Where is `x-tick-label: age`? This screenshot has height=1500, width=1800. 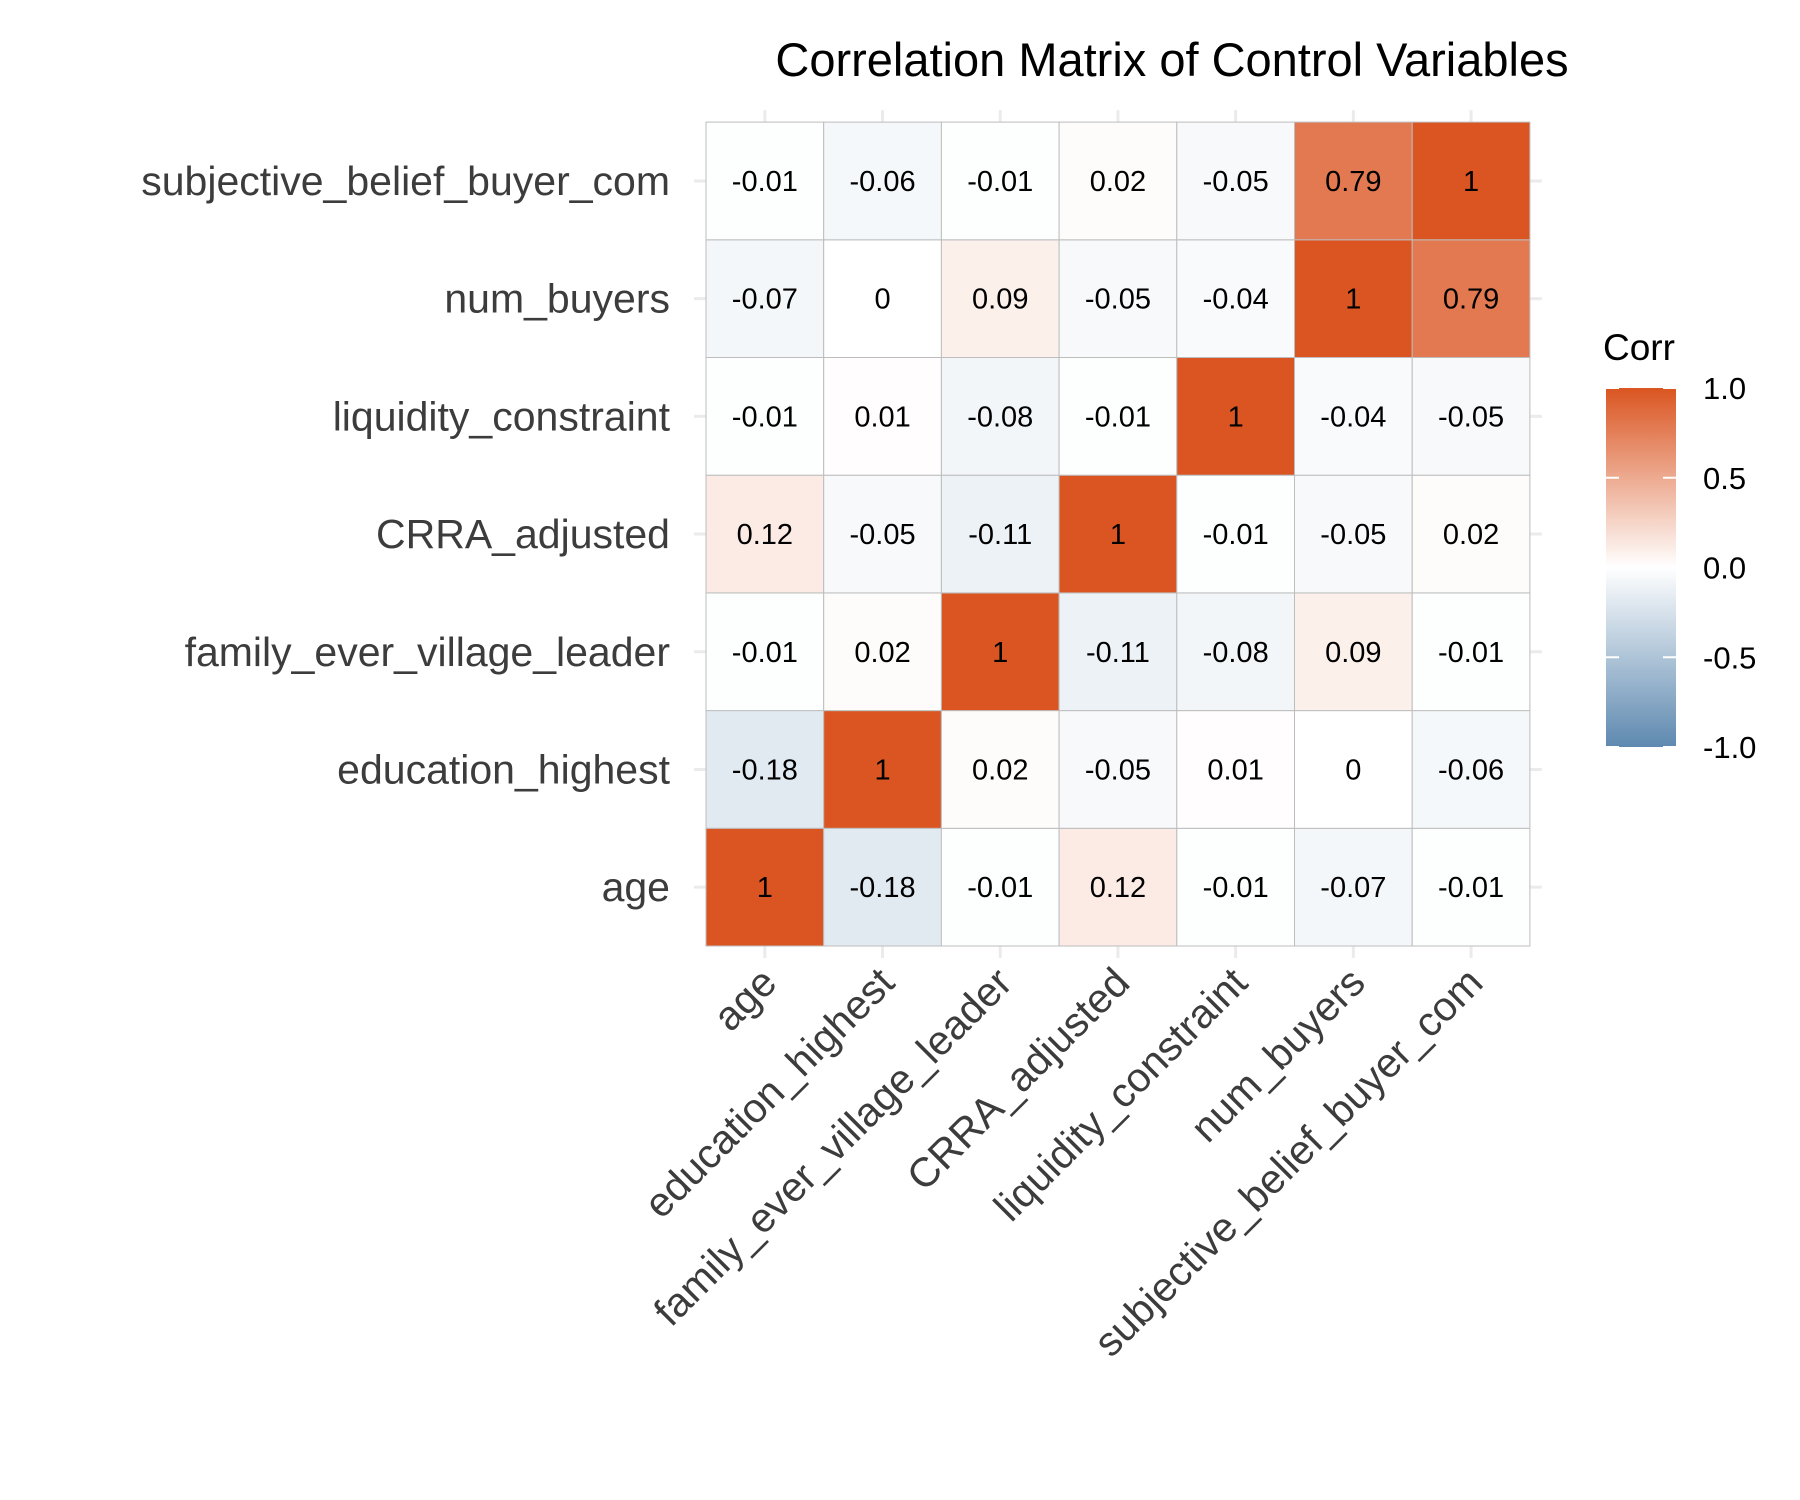 x-tick-label: age is located at coordinates (744, 999).